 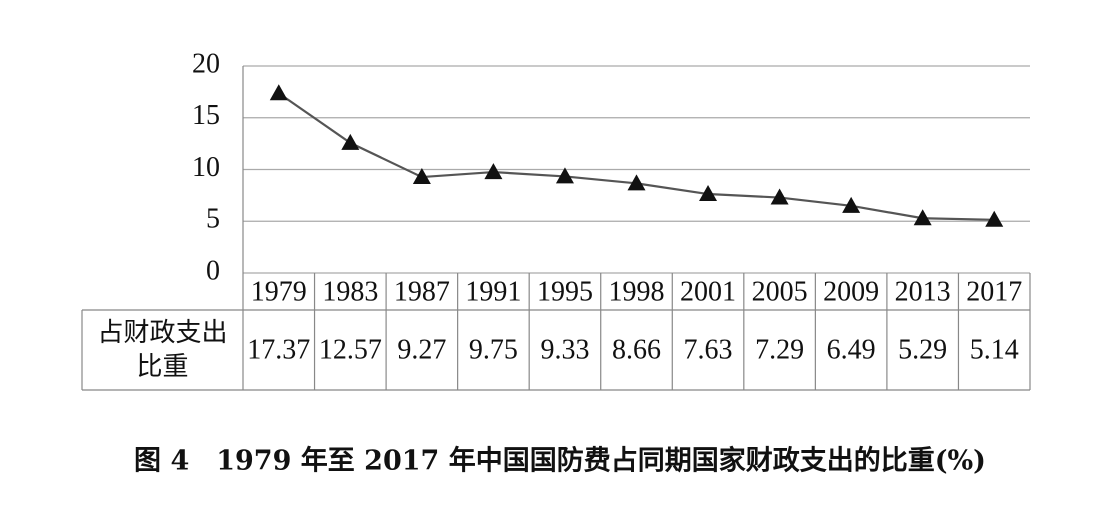 What do you see at coordinates (780, 291) in the screenshot?
I see `x-tick-label: 2005` at bounding box center [780, 291].